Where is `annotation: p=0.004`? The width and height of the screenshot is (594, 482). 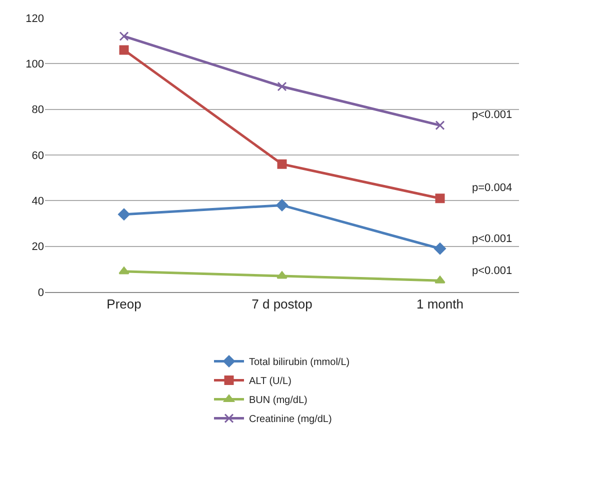 annotation: p=0.004 is located at coordinates (492, 188).